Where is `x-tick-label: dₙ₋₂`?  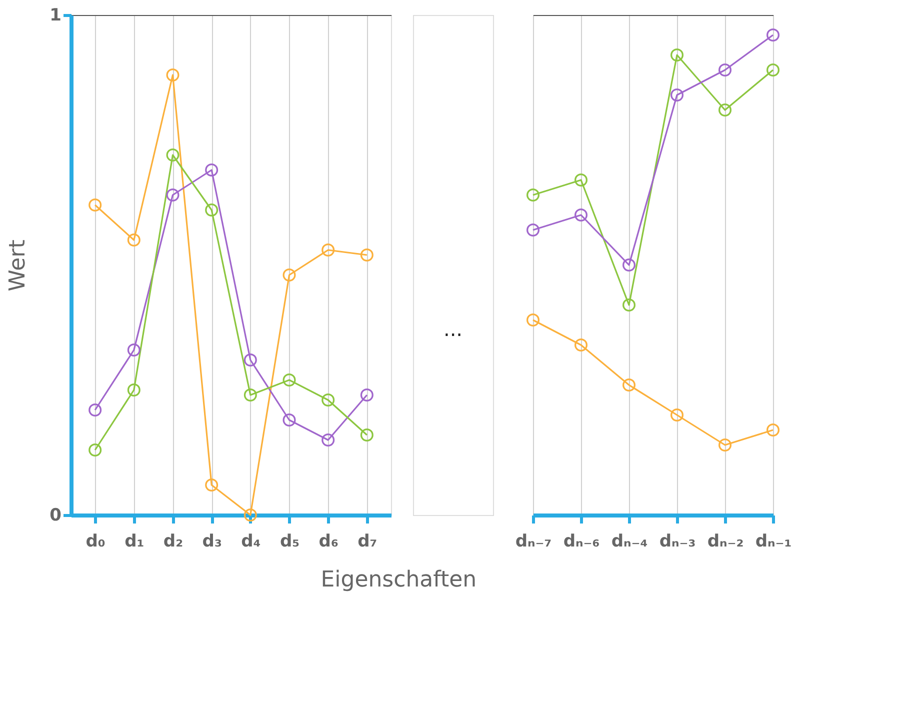
x-tick-label: dₙ₋₂ is located at coordinates (725, 542).